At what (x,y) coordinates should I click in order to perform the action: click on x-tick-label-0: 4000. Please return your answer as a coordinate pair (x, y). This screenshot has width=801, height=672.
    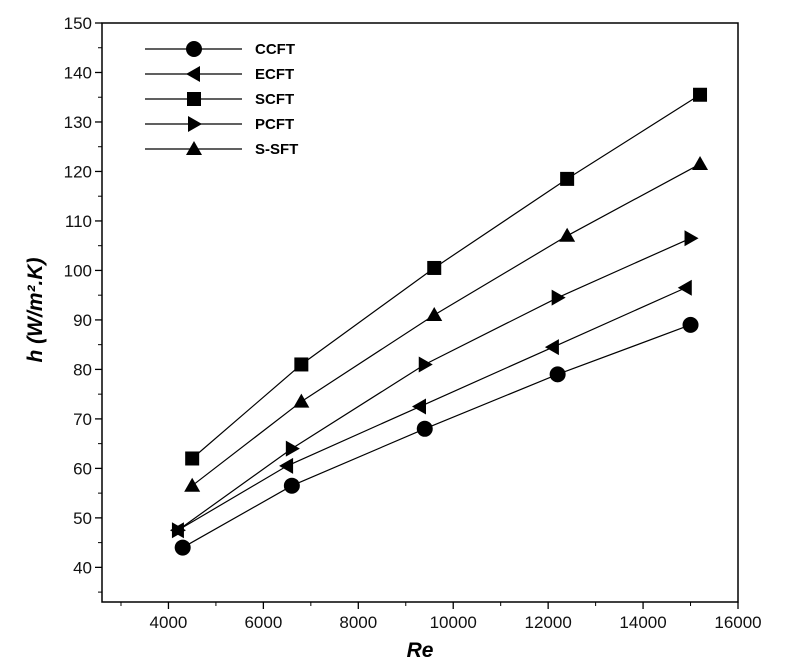
    Looking at the image, I should click on (169, 622).